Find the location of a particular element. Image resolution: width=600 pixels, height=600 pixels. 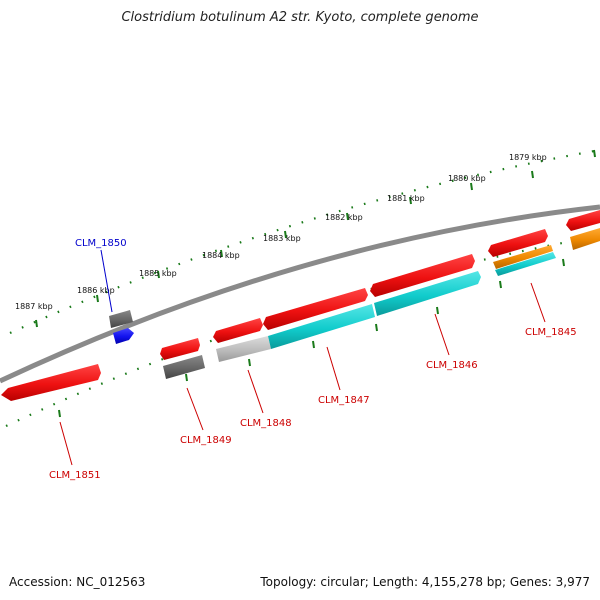

gene-label-clm-1849: CLM_1849 is located at coordinates (206, 440).